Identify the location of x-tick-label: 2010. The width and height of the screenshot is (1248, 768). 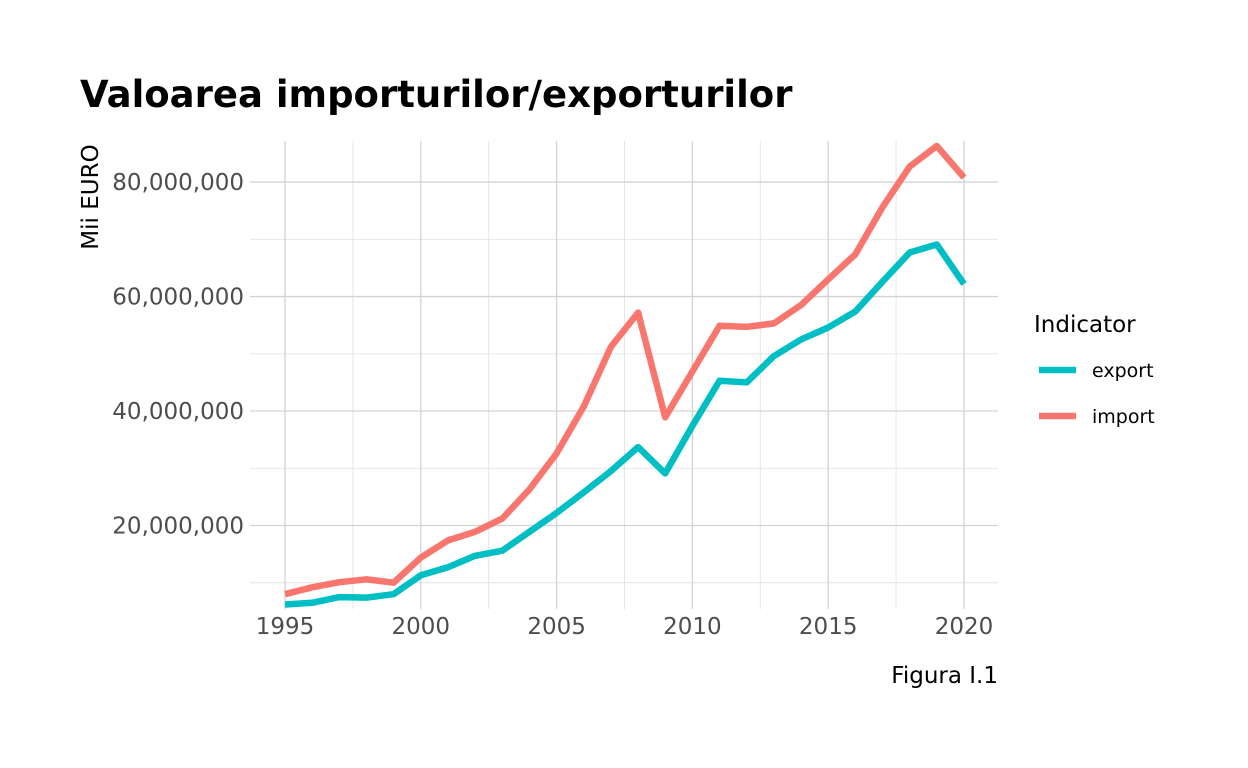
(692, 627).